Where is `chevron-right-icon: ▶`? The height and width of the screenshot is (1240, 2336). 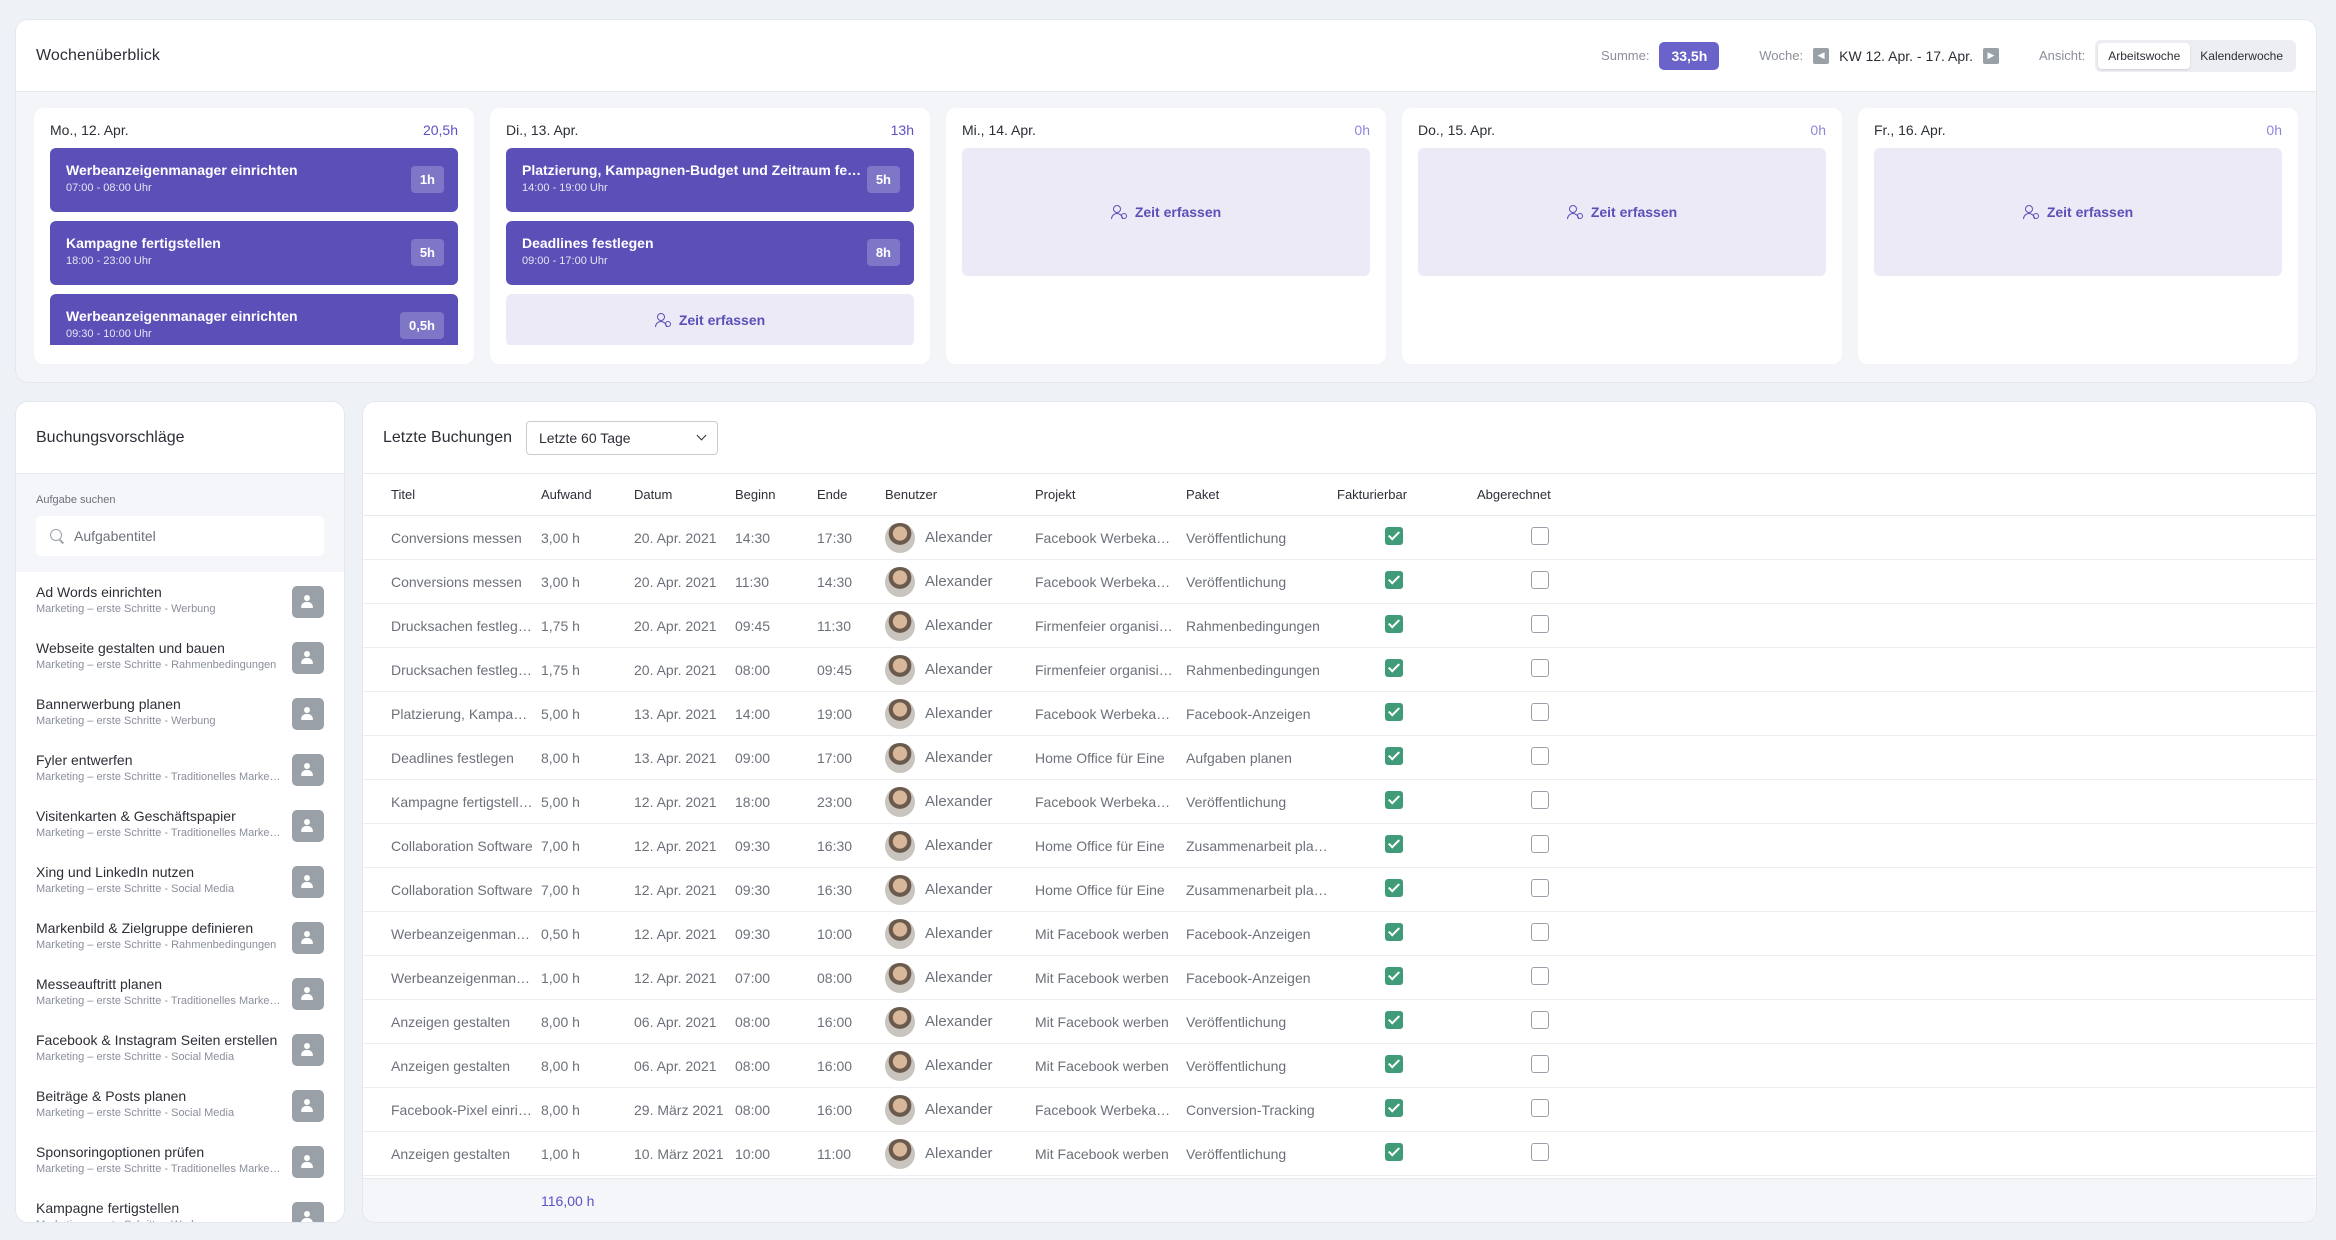
chevron-right-icon: ▶ is located at coordinates (1990, 55).